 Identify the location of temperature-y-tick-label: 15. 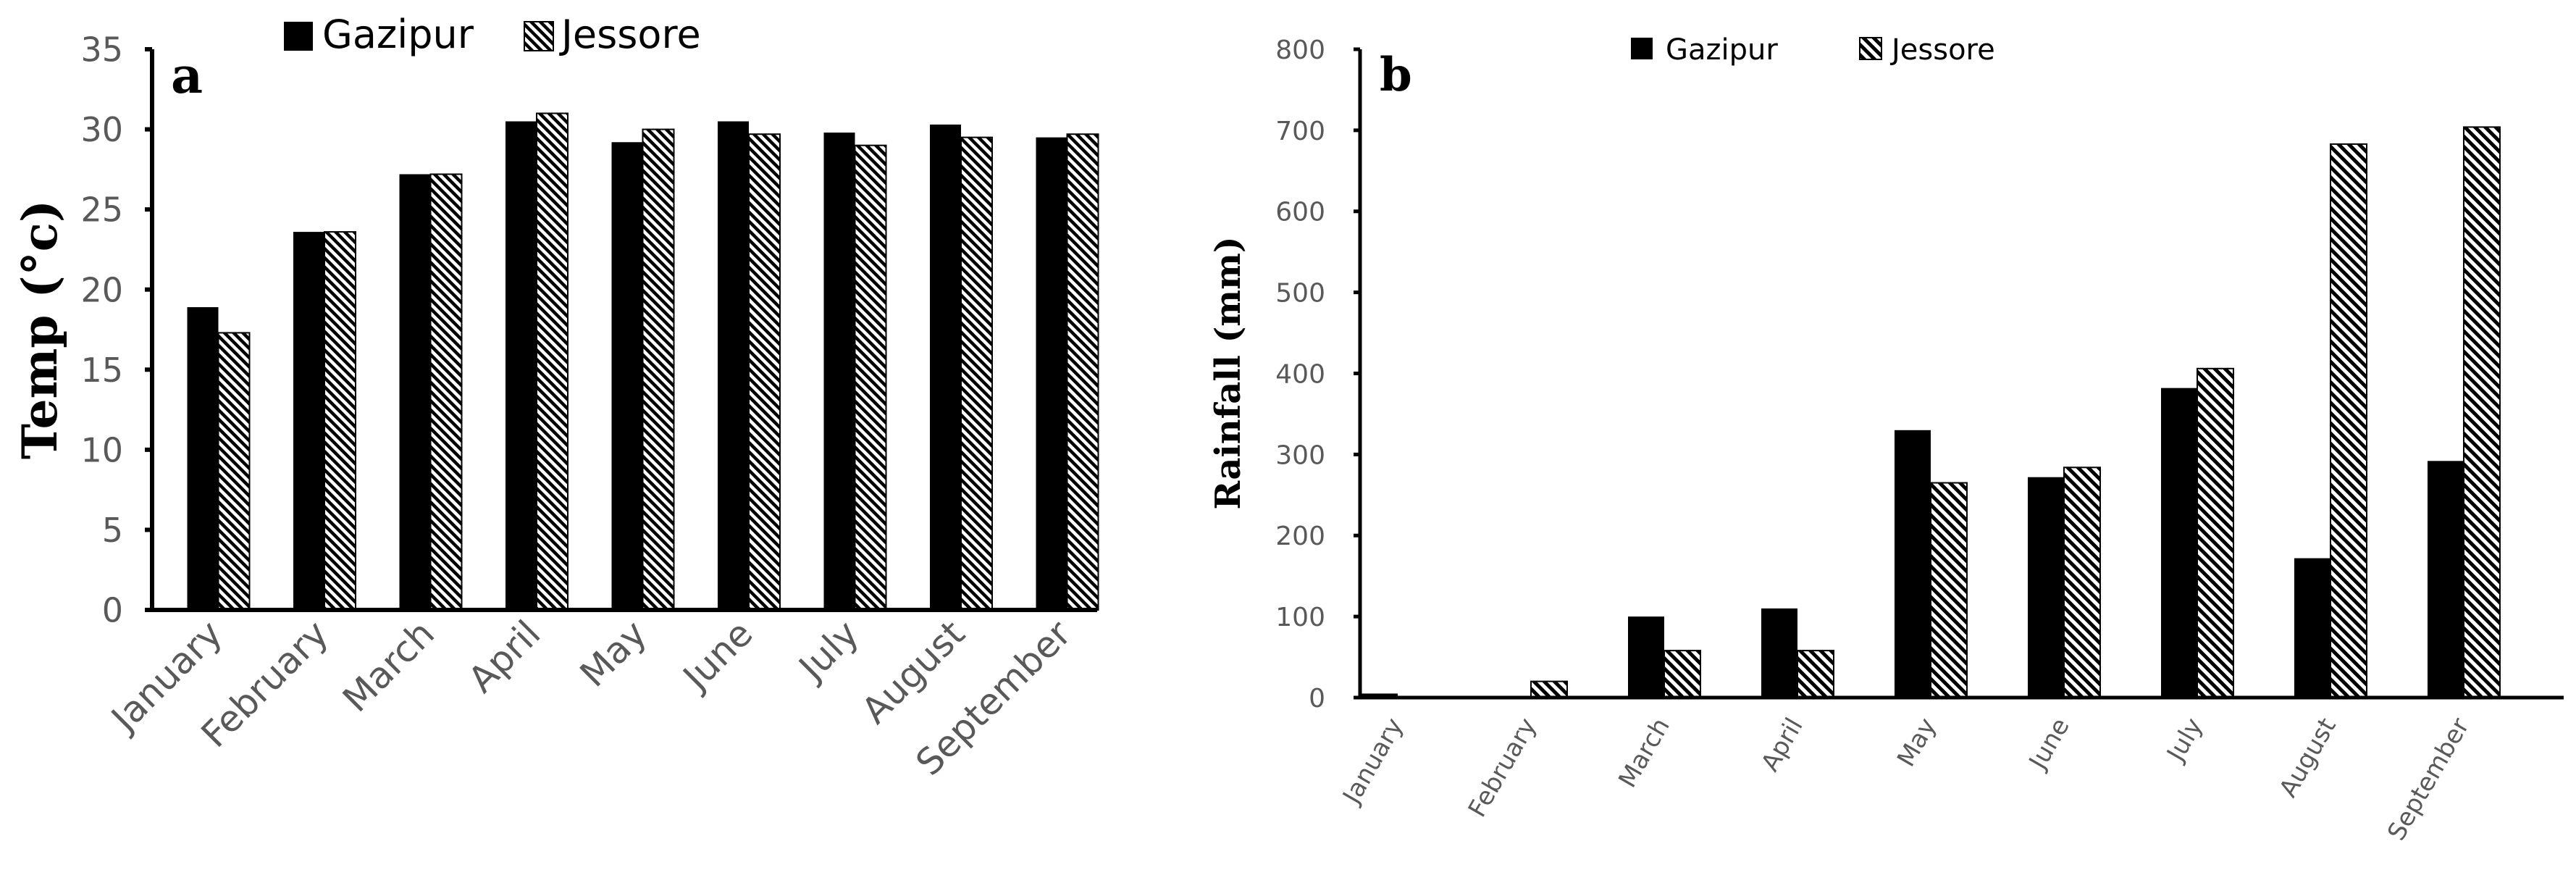
(101, 370).